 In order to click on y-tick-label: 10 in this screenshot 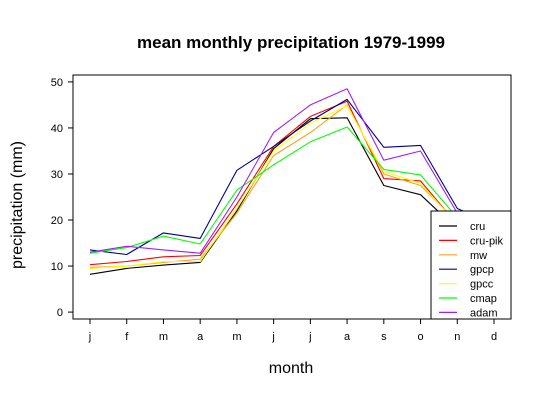, I will do `click(57, 267)`.